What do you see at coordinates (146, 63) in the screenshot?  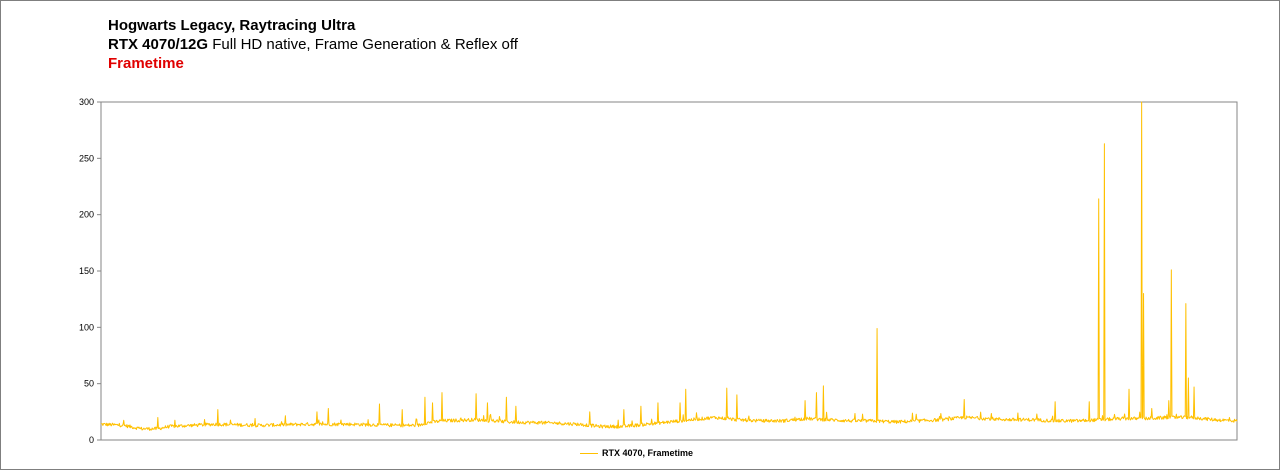 I see `metric-label: Frametime` at bounding box center [146, 63].